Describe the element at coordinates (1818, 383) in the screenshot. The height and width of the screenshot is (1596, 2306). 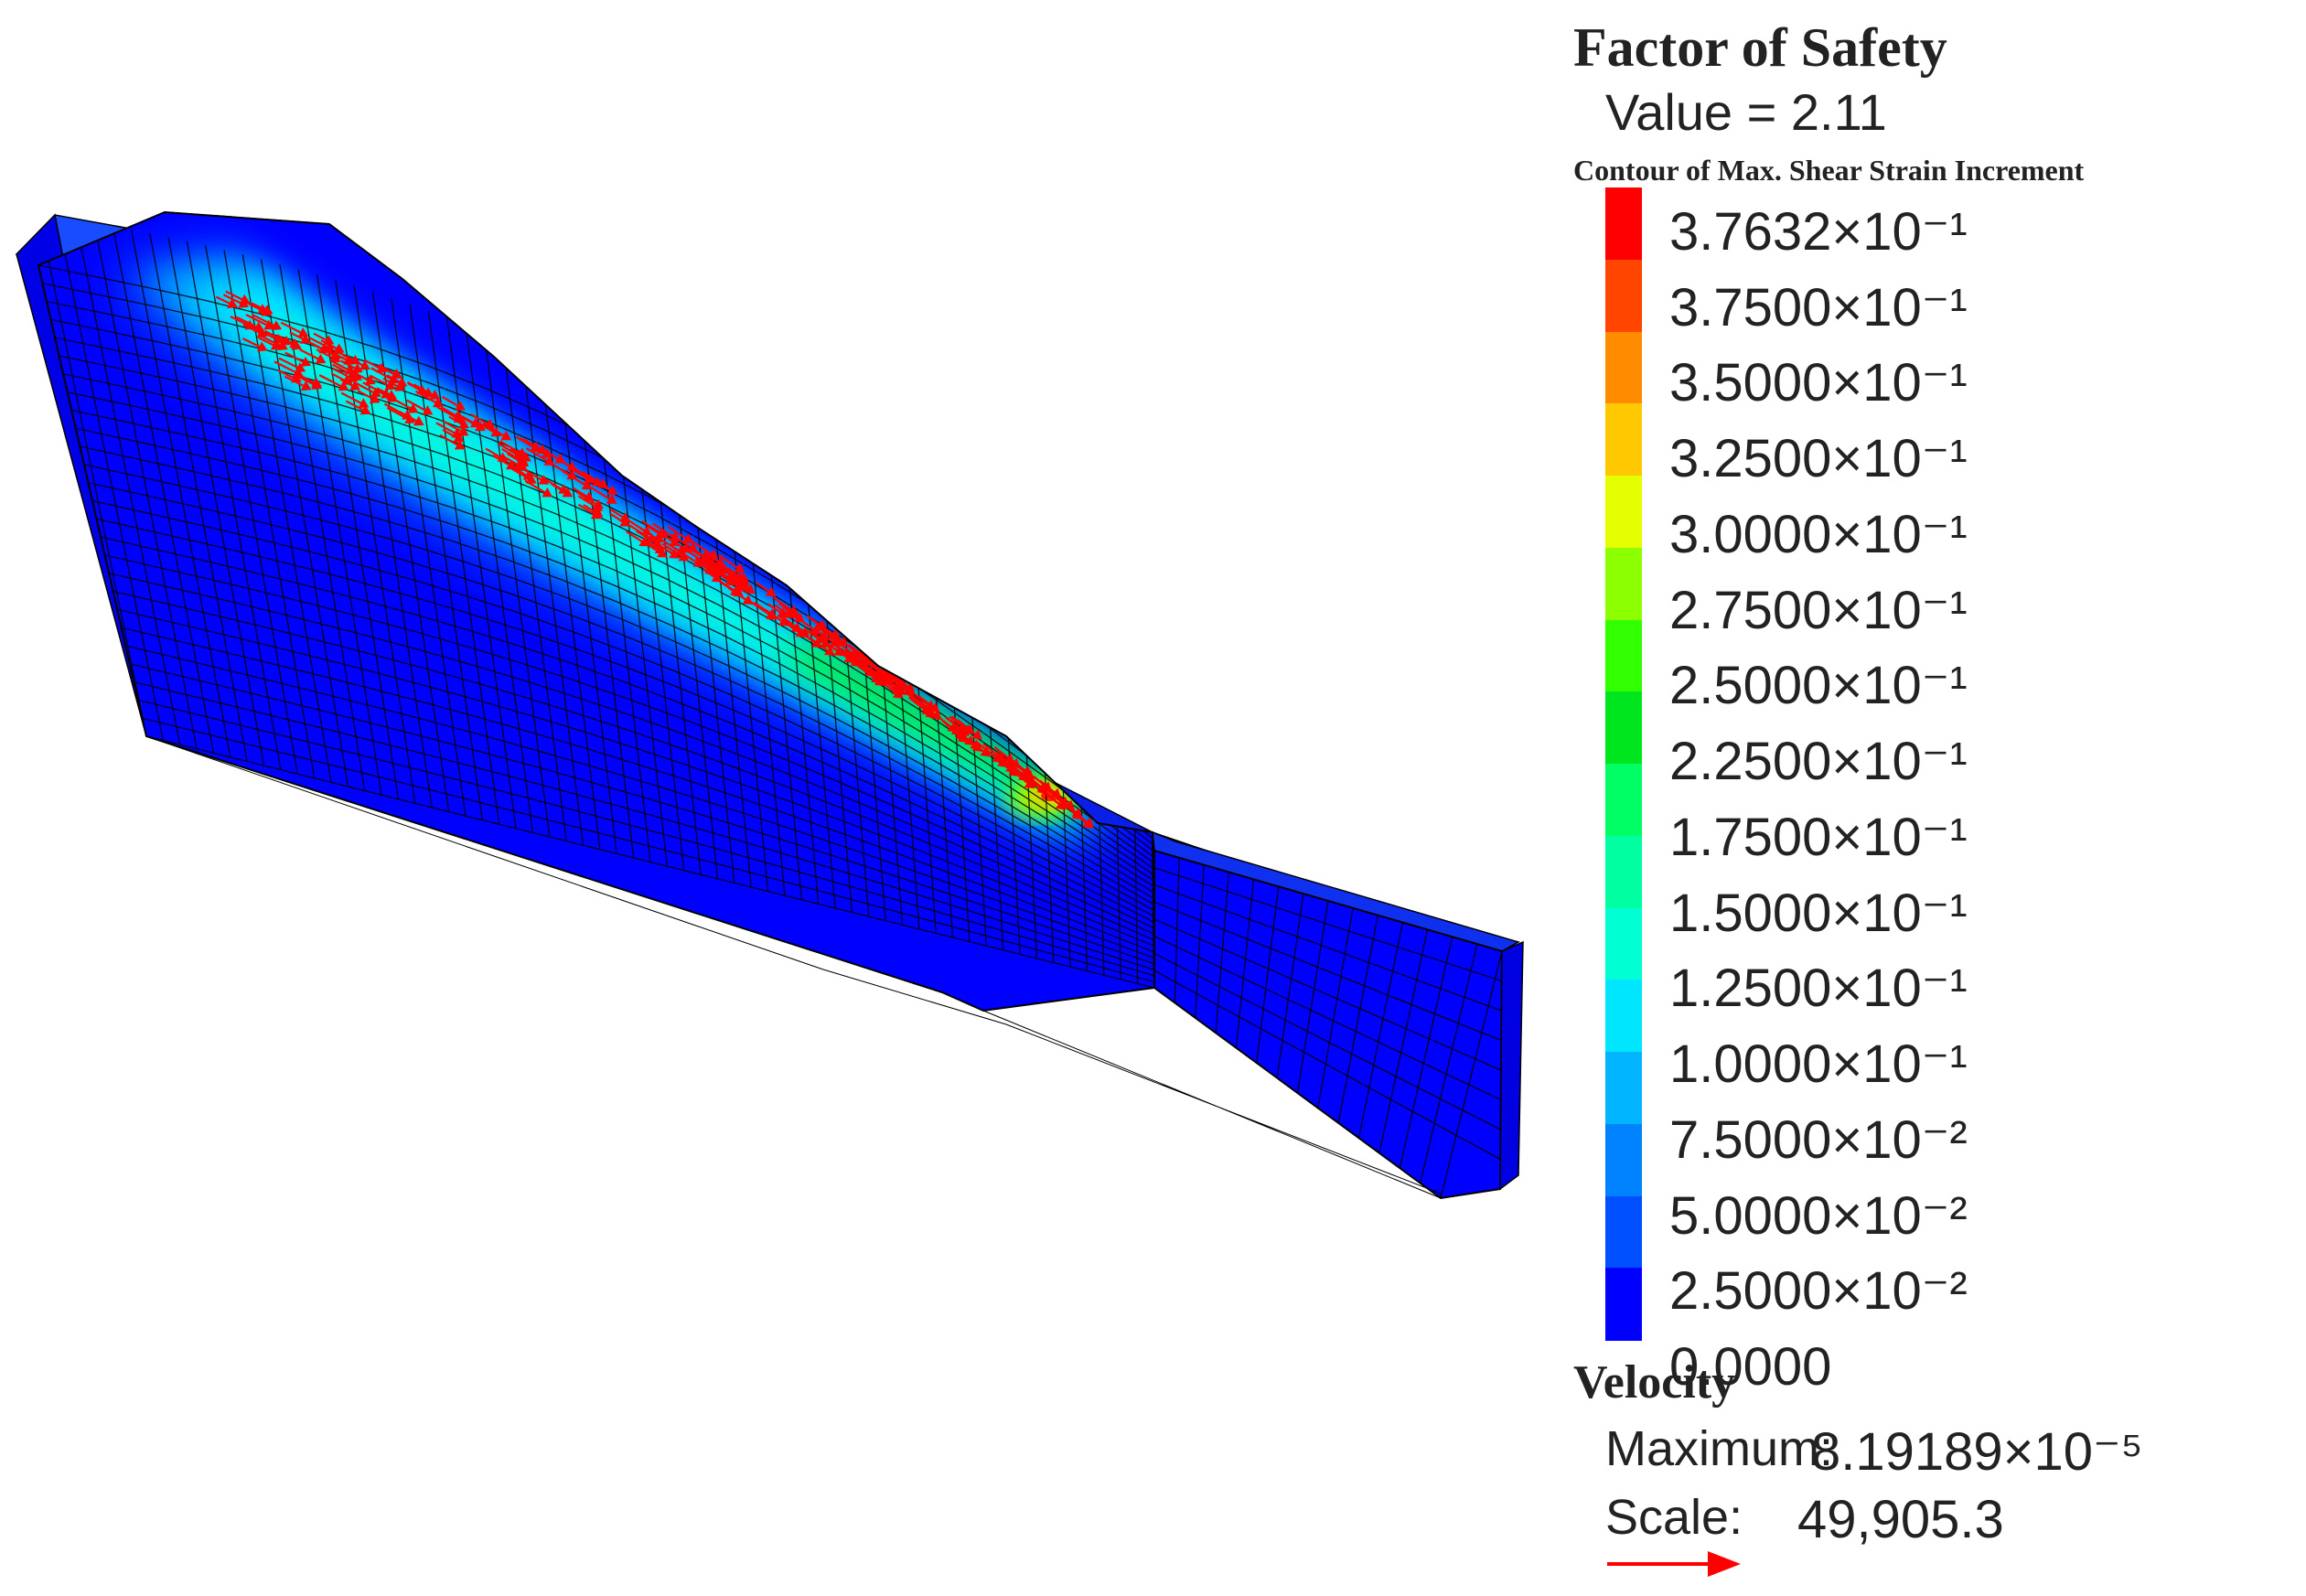
I see `colorbar-level-label: 3.5000×10⁻¹` at that location.